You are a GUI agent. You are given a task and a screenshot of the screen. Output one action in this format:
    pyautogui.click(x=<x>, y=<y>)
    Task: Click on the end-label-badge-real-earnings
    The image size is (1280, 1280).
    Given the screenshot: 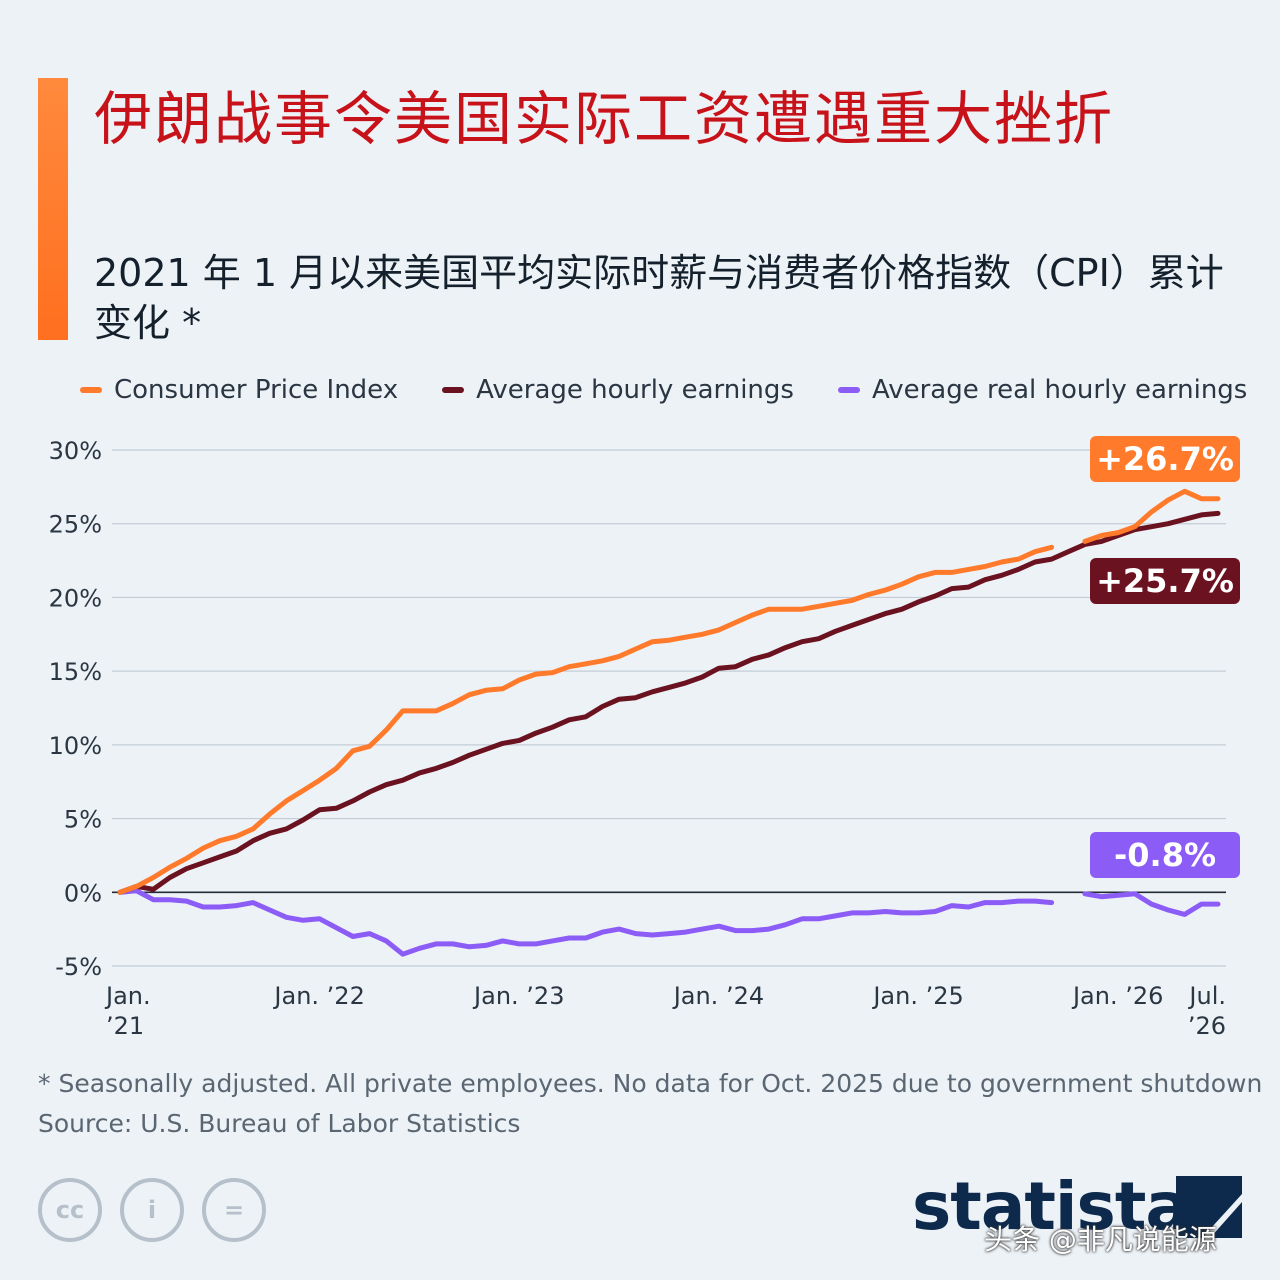 What is the action you would take?
    pyautogui.click(x=1165, y=855)
    